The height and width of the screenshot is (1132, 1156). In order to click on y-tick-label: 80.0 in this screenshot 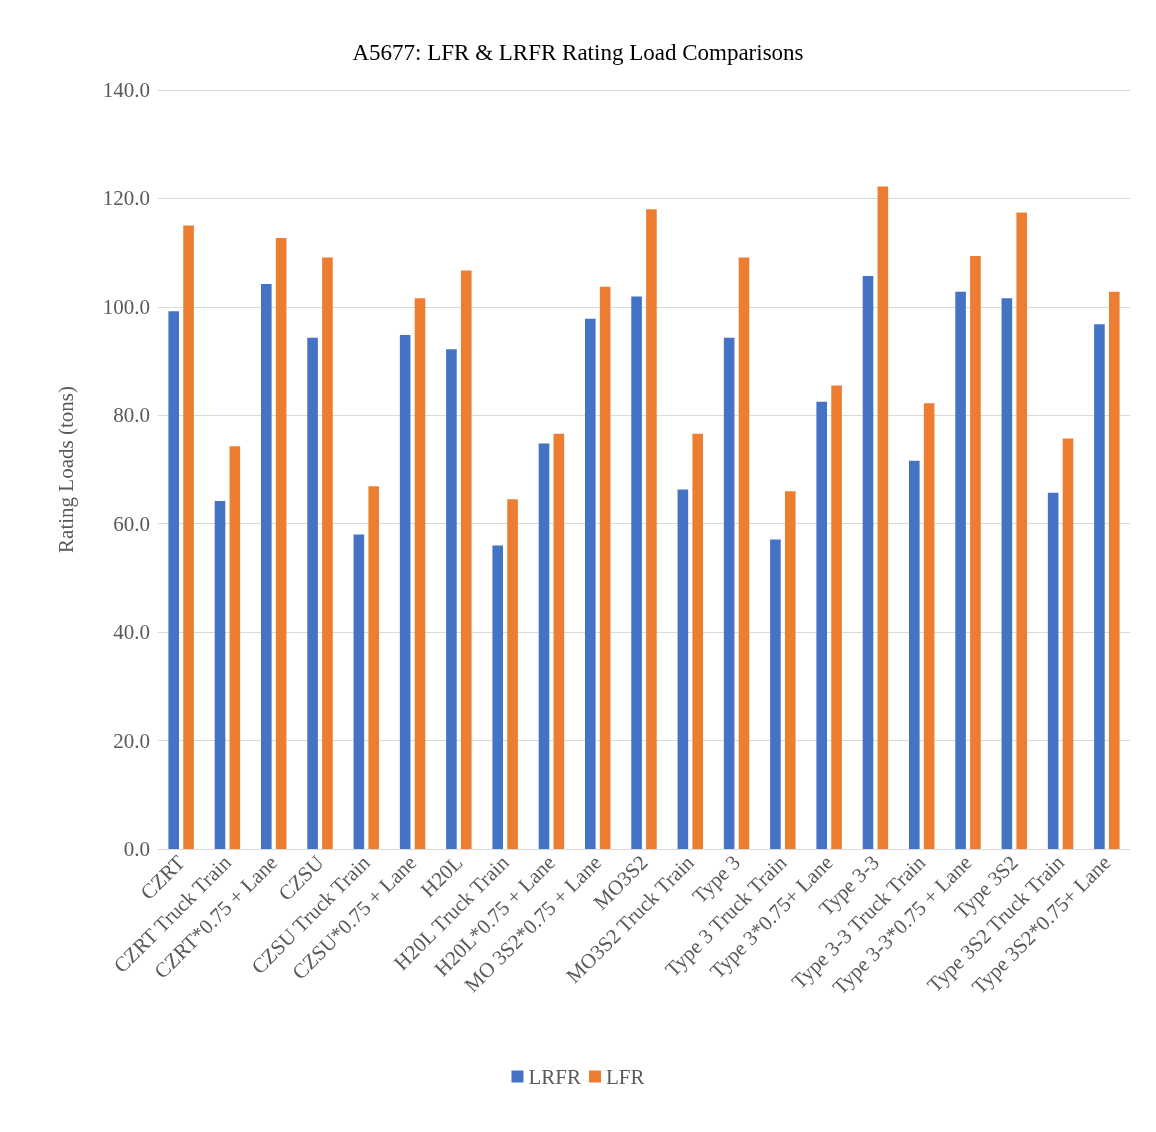, I will do `click(131, 415)`.